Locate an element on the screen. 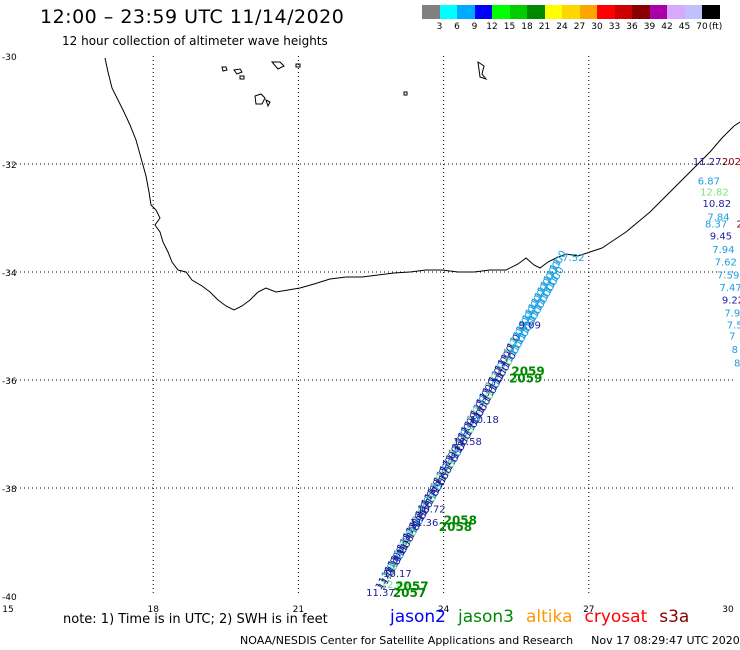 The width and height of the screenshot is (740, 650). longitude-label: 15 is located at coordinates (7, 610).